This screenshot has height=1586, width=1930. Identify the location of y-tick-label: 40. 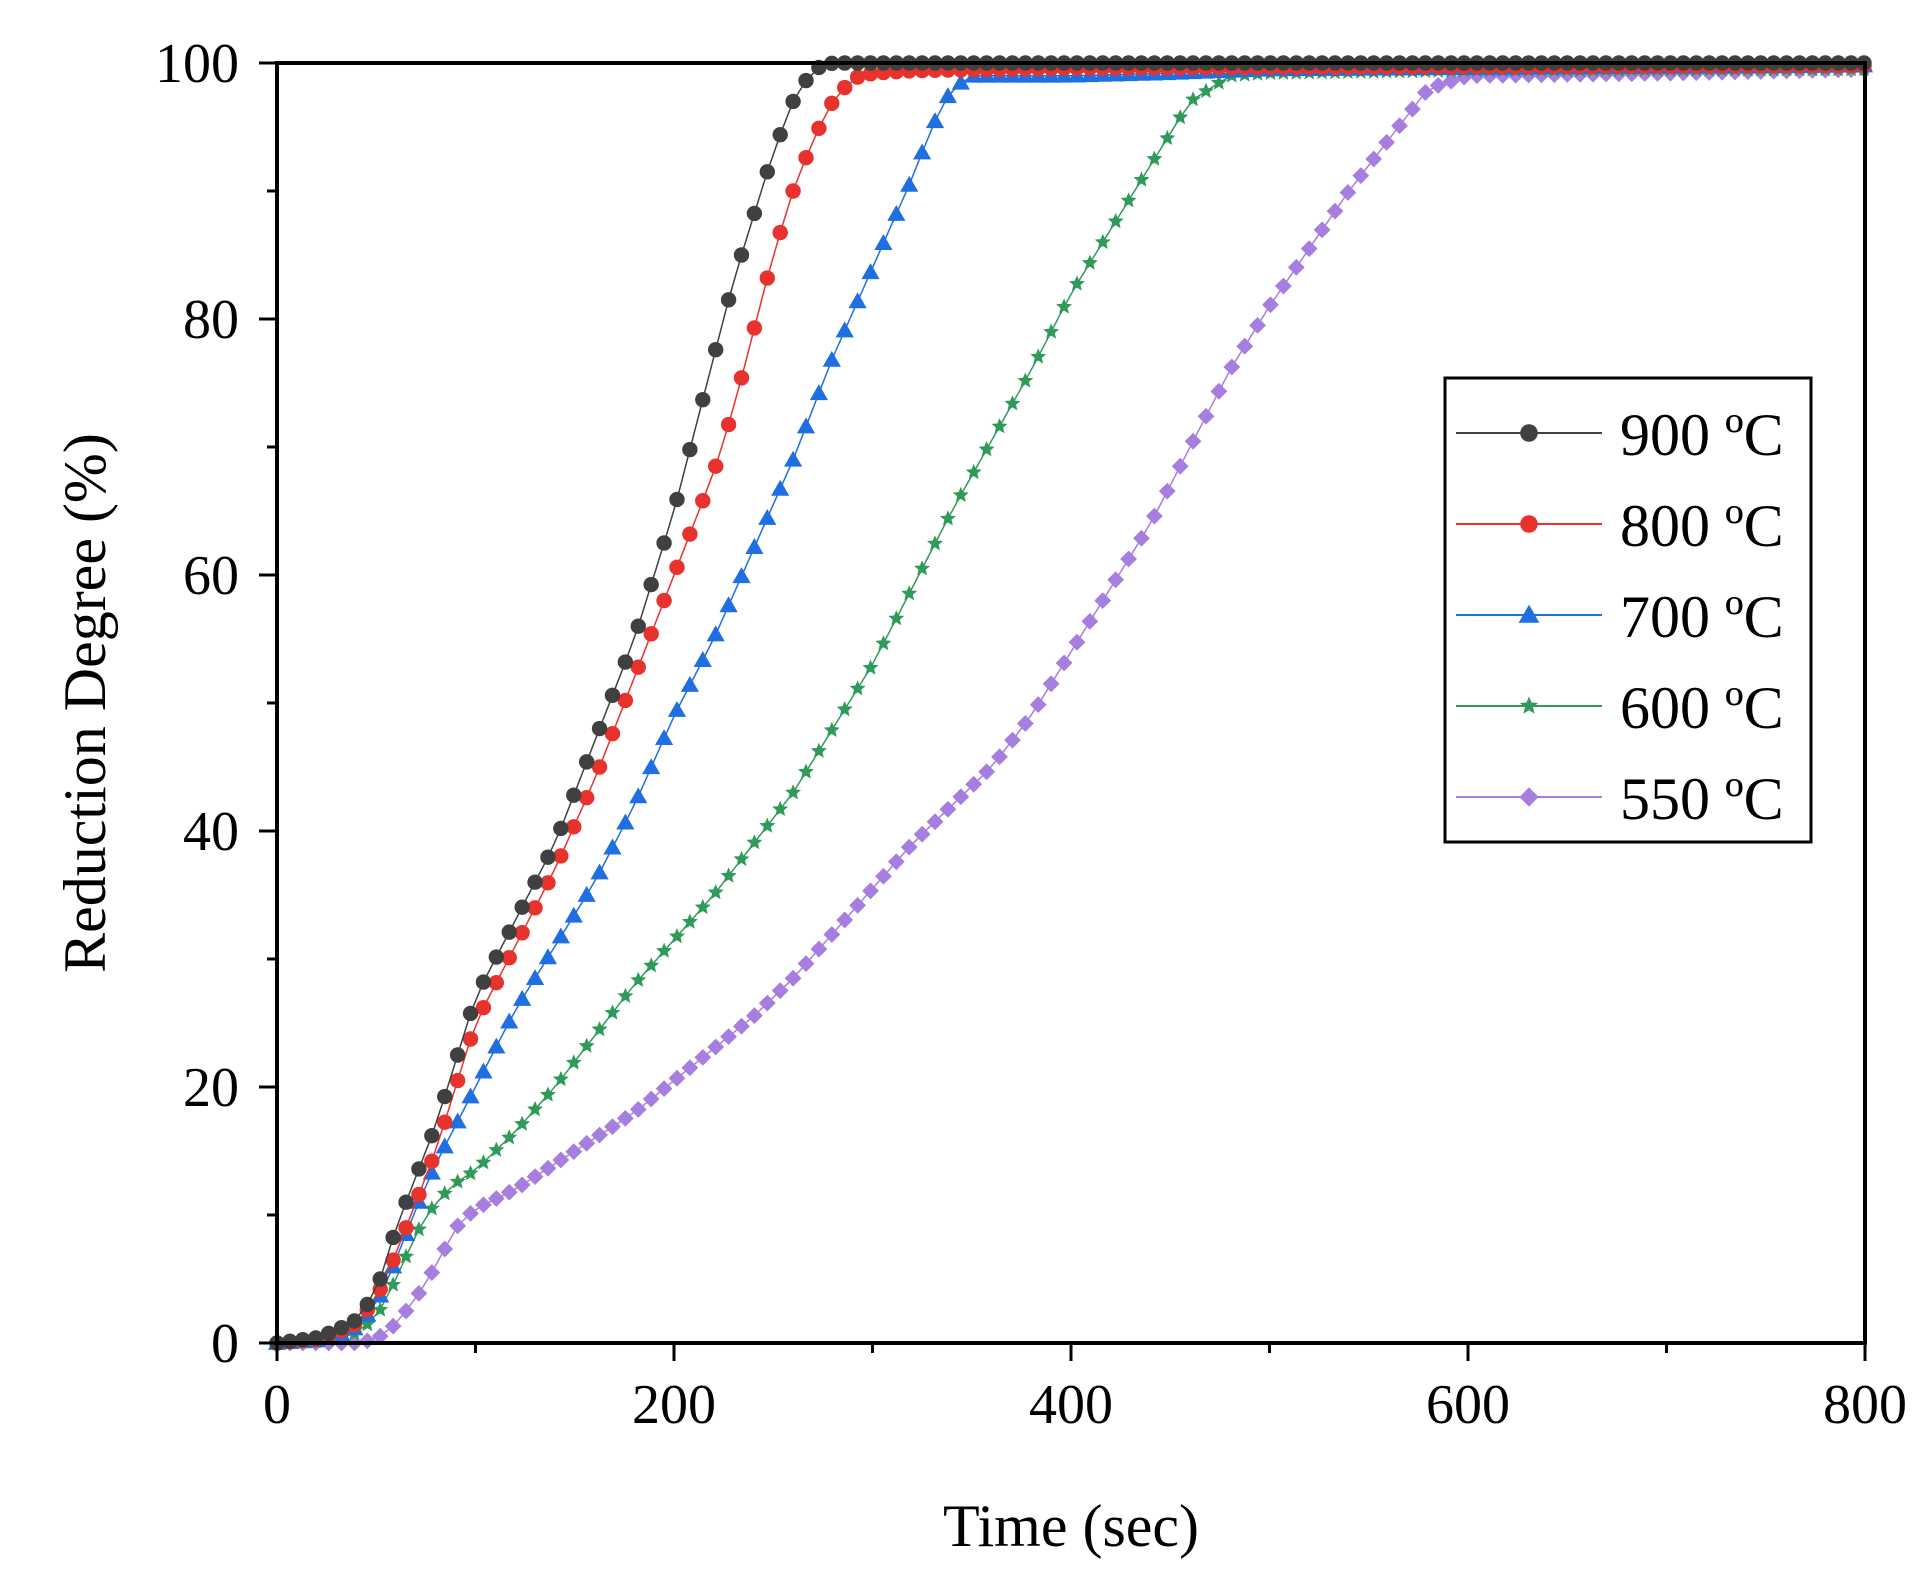
(211, 832).